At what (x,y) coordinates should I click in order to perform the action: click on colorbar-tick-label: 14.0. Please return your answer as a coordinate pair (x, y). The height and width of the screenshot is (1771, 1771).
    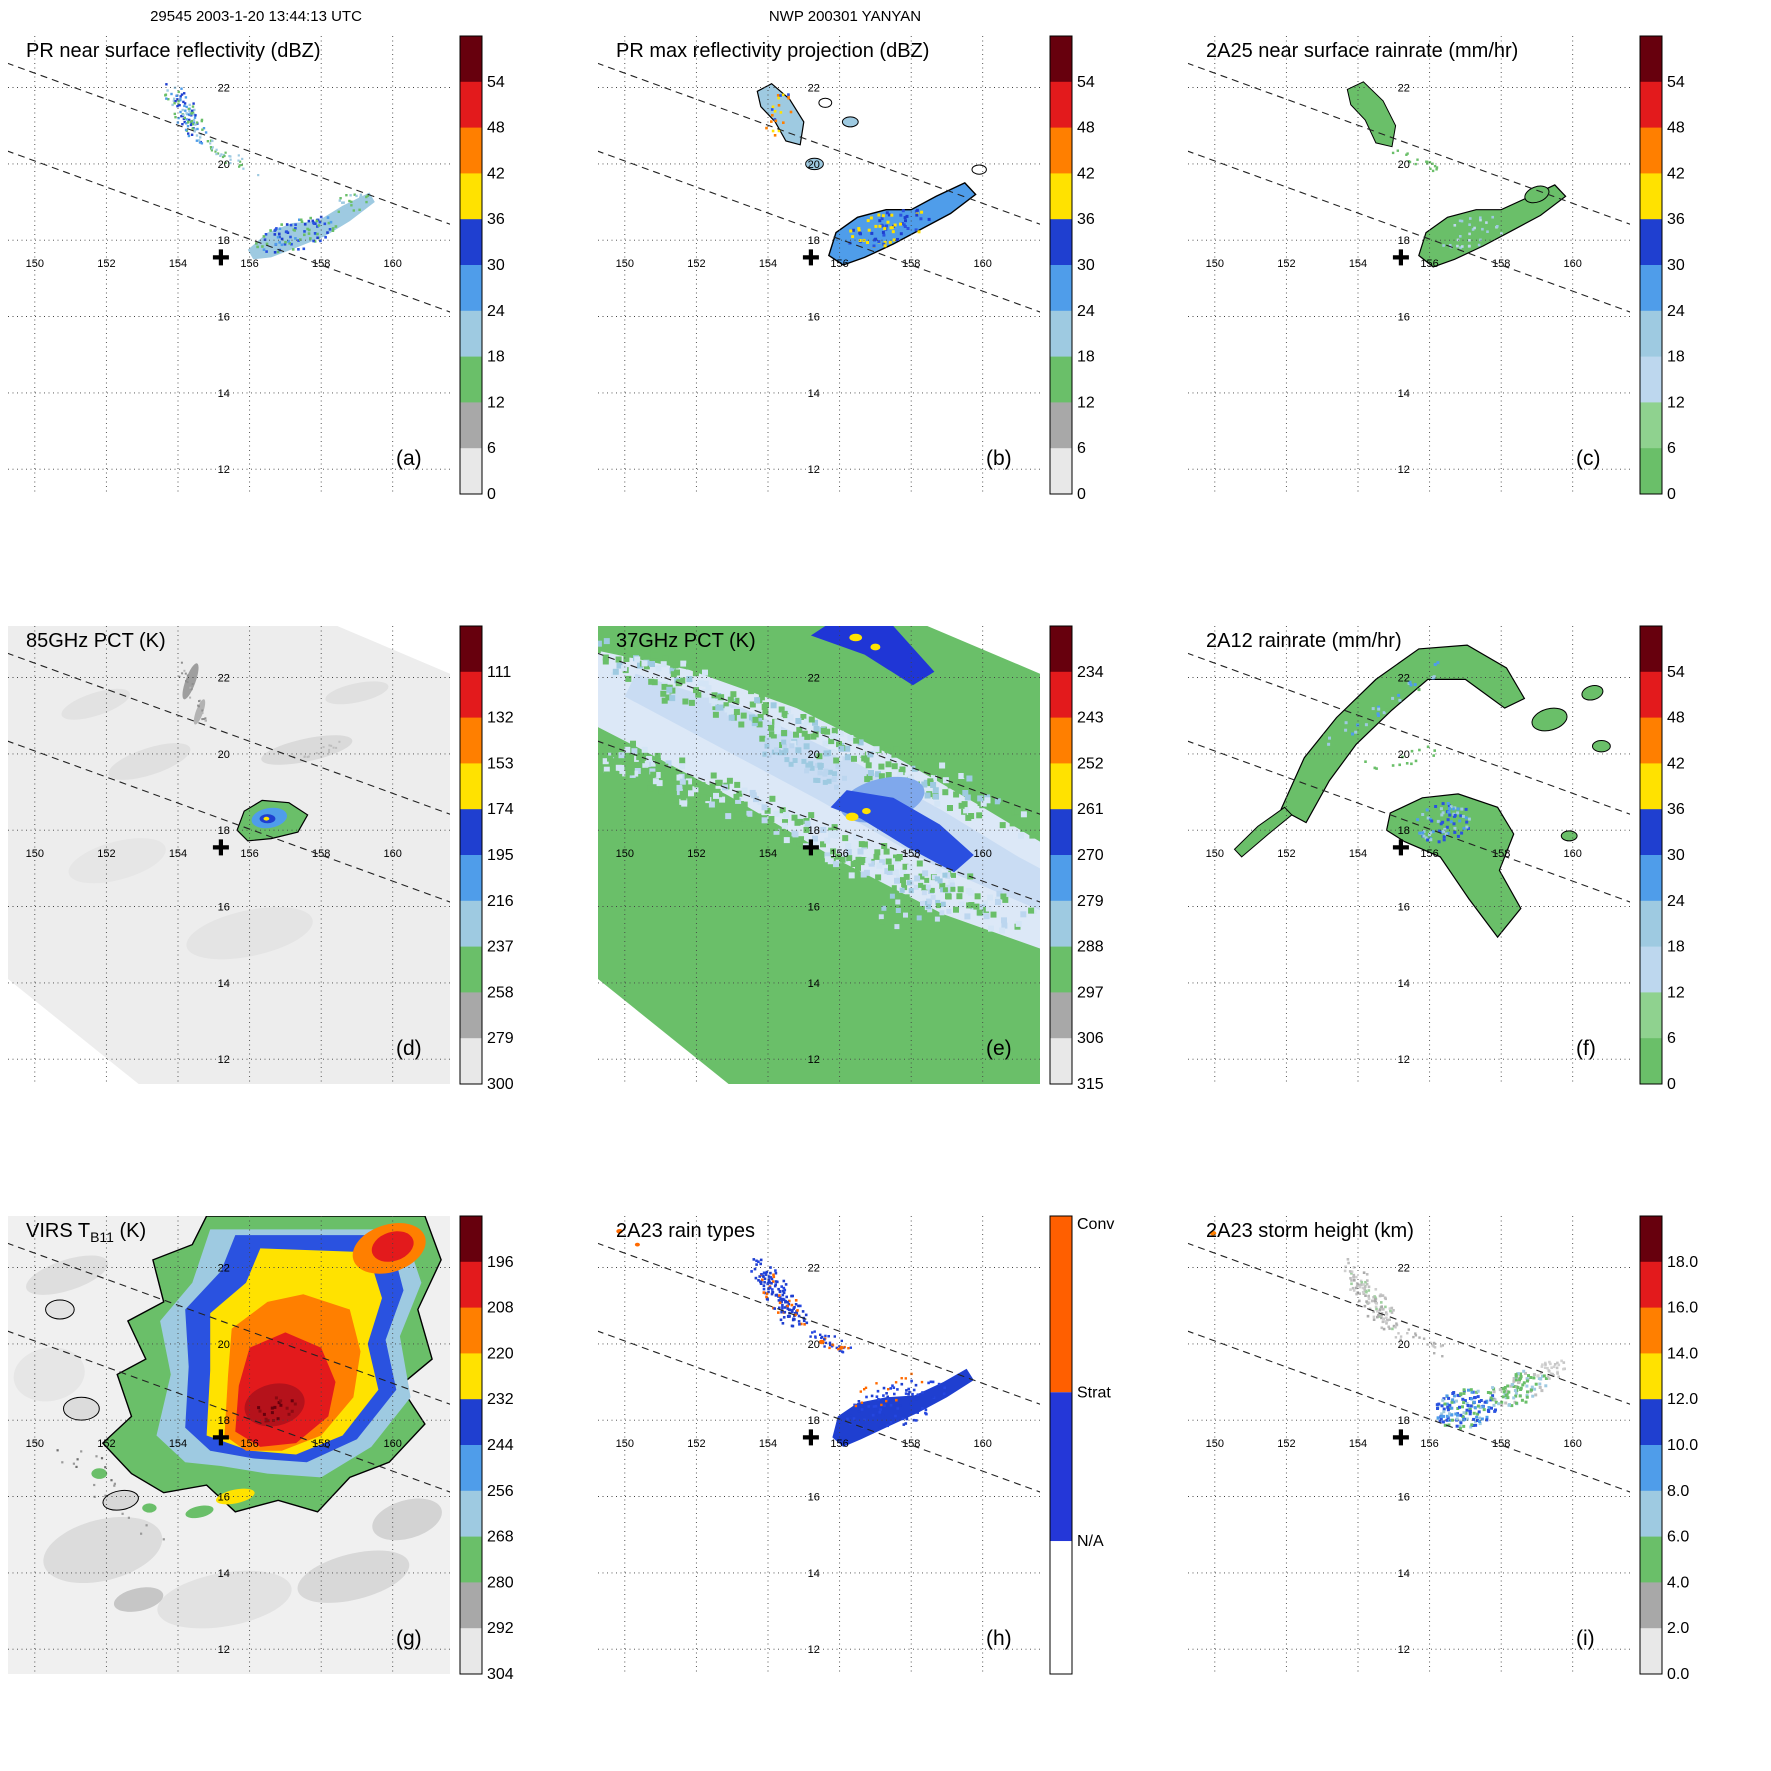
    Looking at the image, I should click on (1682, 1353).